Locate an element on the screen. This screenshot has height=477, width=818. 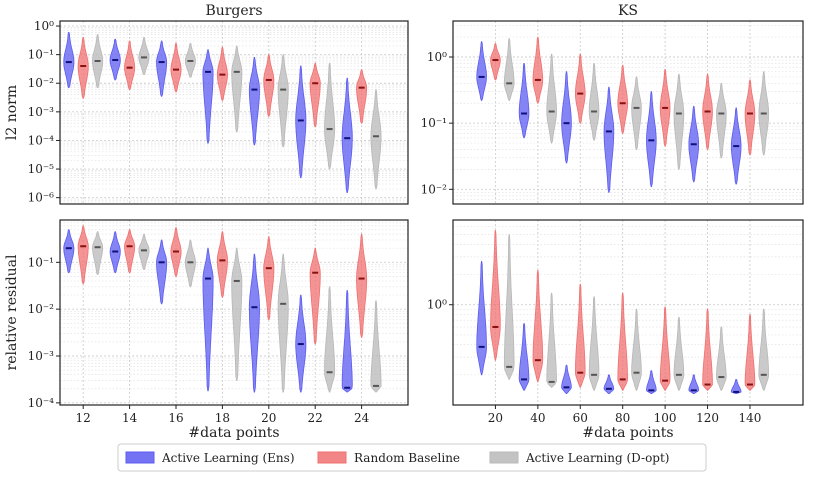
legend-box is located at coordinates (412, 457).